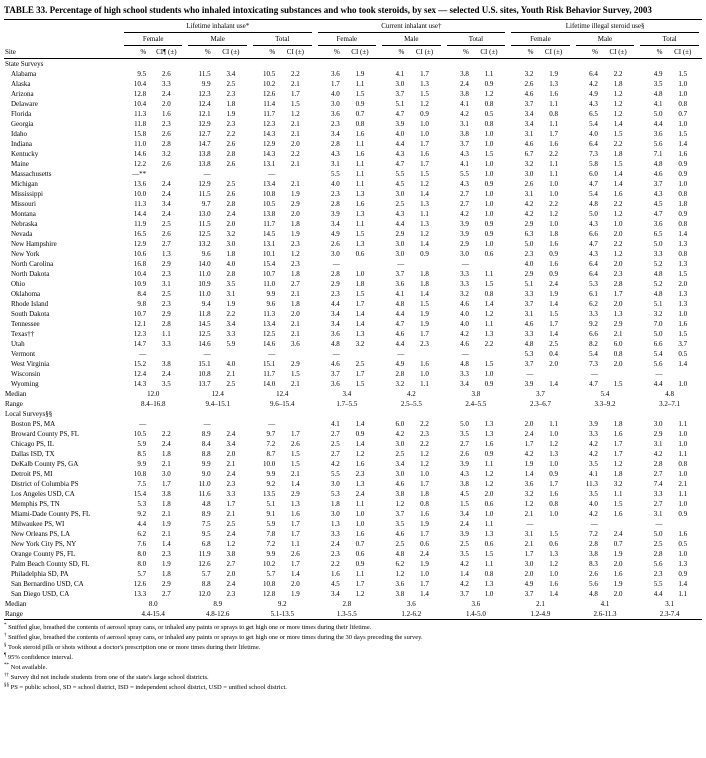 This screenshot has width=706, height=758. What do you see at coordinates (553, 483) in the screenshot?
I see `ci-value-cell: 1.7` at bounding box center [553, 483].